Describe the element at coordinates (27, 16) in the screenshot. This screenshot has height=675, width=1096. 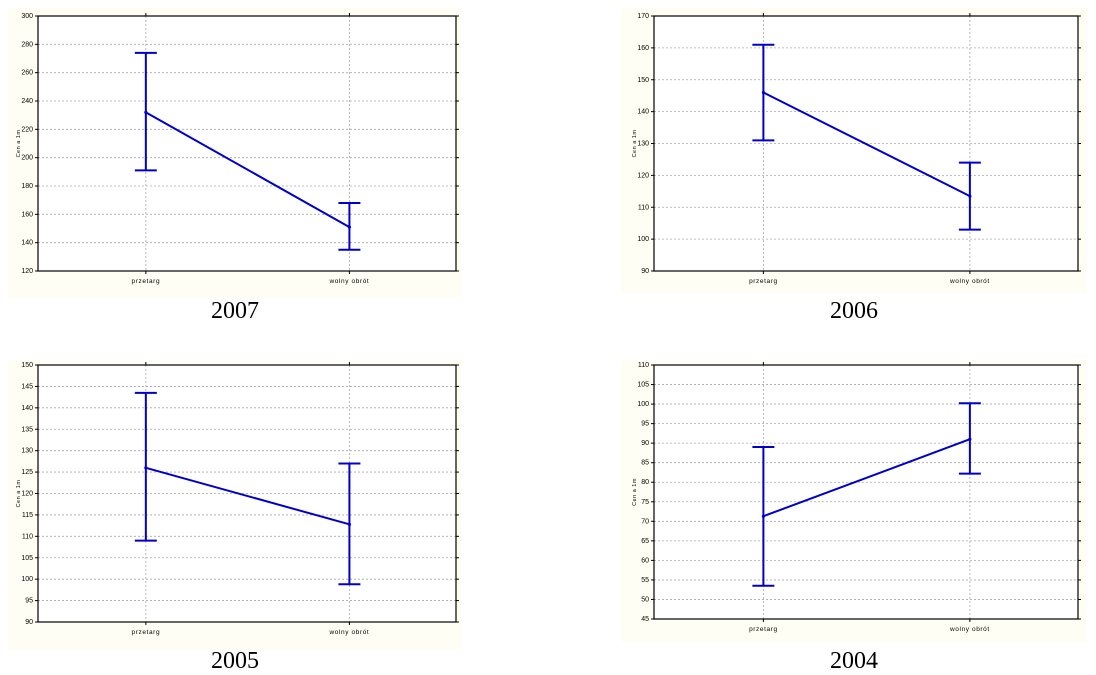
I see `y-tick-label: 300` at that location.